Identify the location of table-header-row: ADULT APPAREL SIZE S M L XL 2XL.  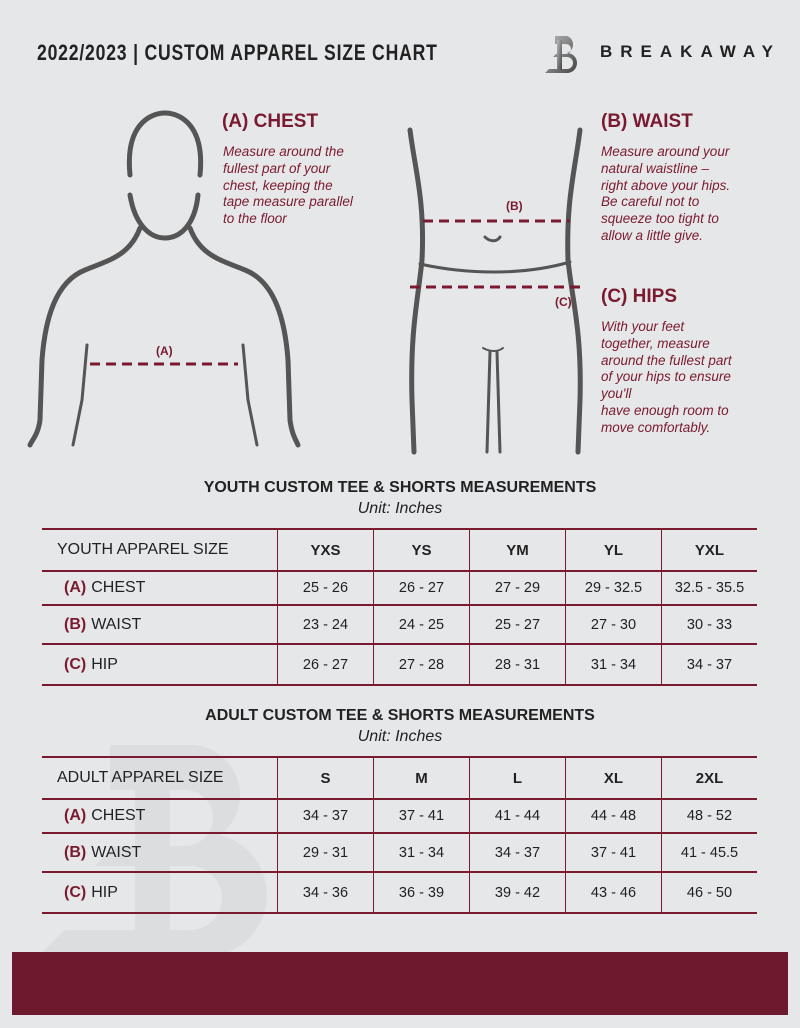
(399, 777).